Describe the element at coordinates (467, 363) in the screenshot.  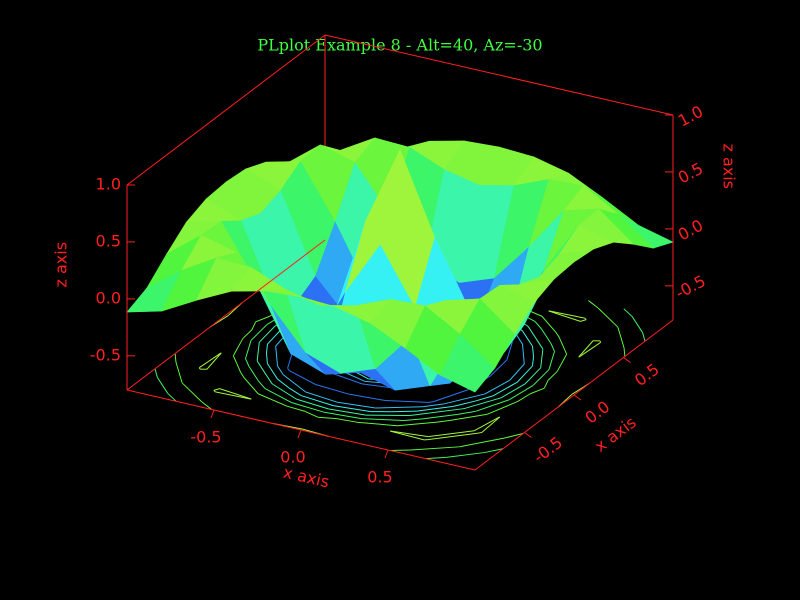
I see `surface-facet` at that location.